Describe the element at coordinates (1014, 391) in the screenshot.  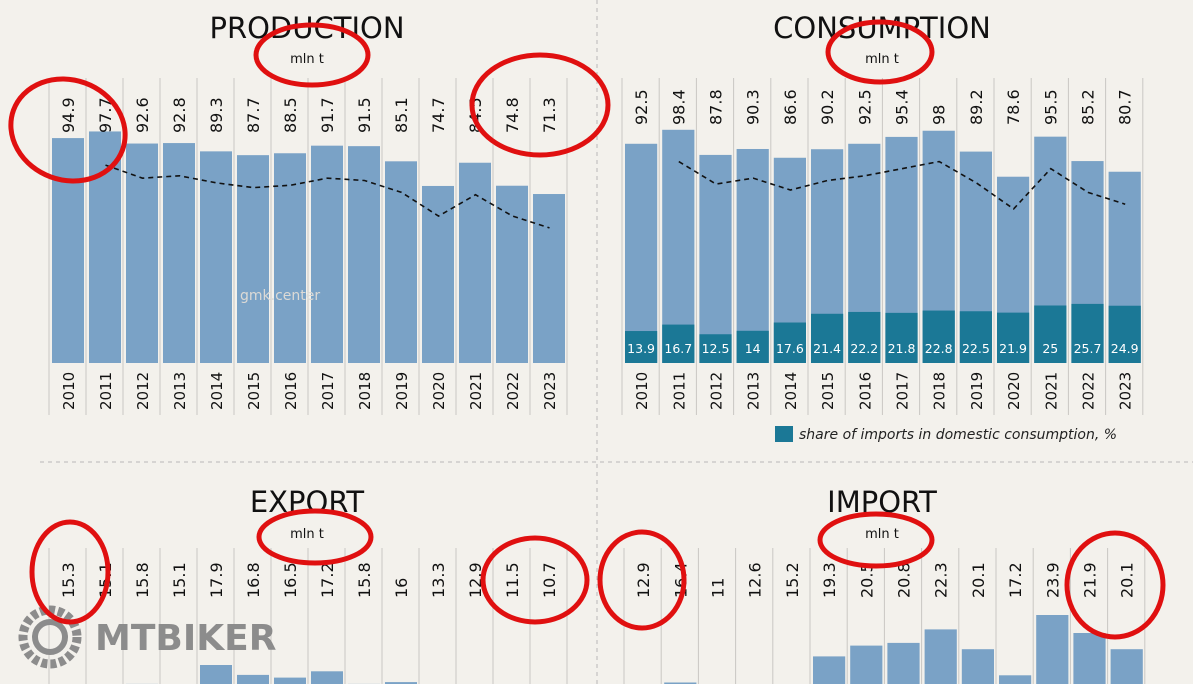
I see `year-label: 2020` at that location.